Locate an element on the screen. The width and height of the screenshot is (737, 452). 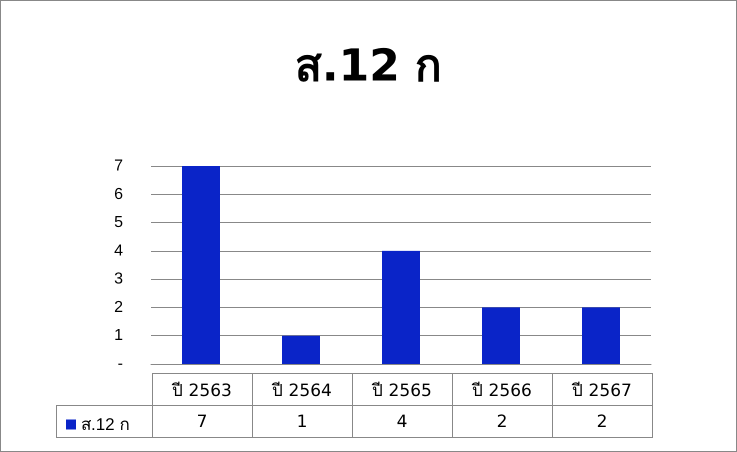
chart-title: ส.12 ก is located at coordinates (368, 66).